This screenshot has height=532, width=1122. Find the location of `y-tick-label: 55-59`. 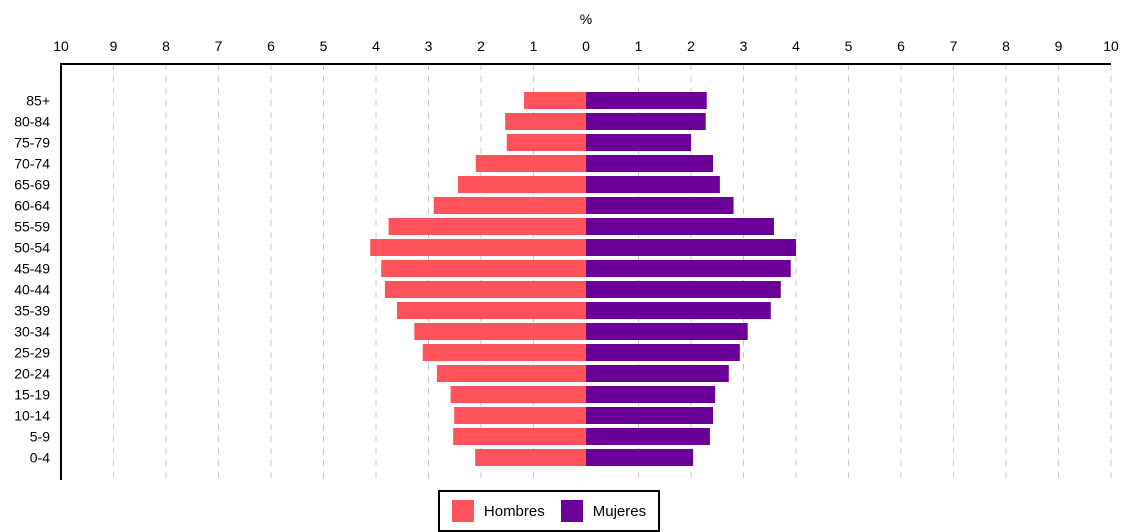

y-tick-label: 55-59 is located at coordinates (32, 227).